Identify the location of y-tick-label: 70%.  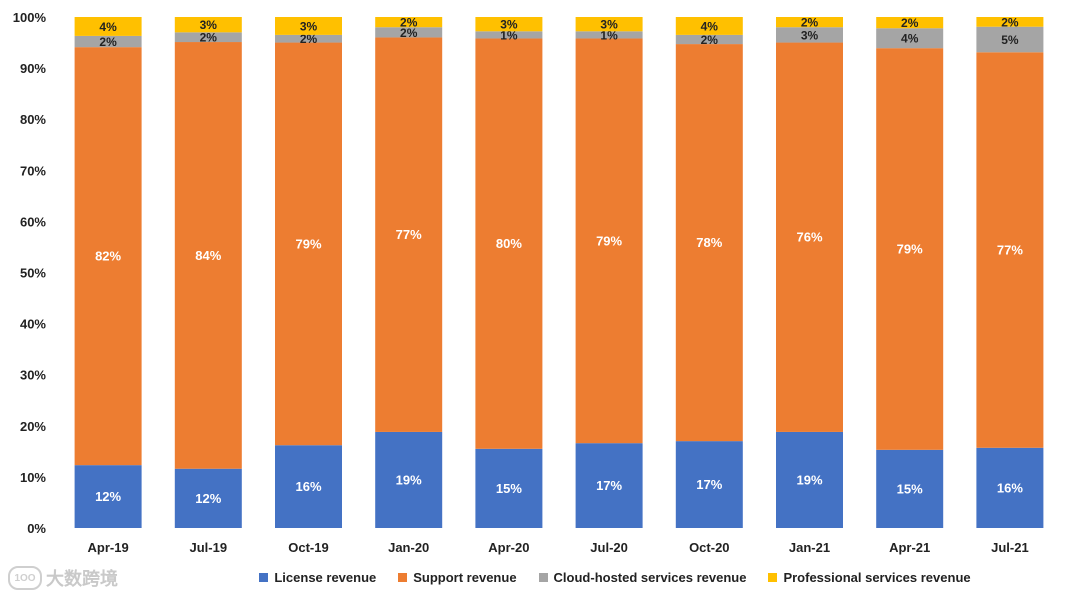
(33, 170).